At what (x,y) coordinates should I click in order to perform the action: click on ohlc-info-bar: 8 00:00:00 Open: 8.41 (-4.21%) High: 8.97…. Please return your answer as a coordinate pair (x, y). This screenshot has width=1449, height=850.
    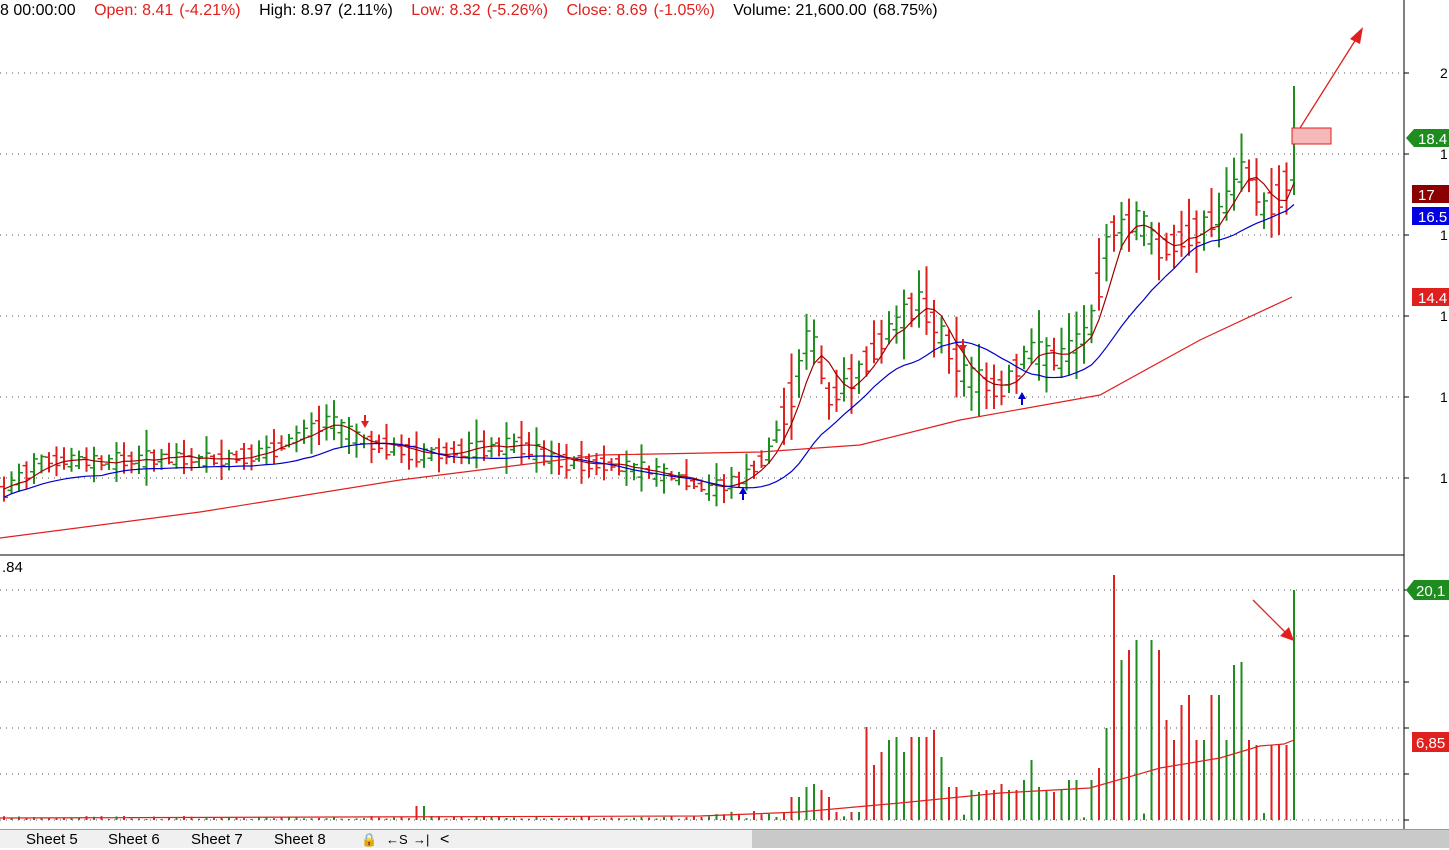
    Looking at the image, I should click on (476, 12).